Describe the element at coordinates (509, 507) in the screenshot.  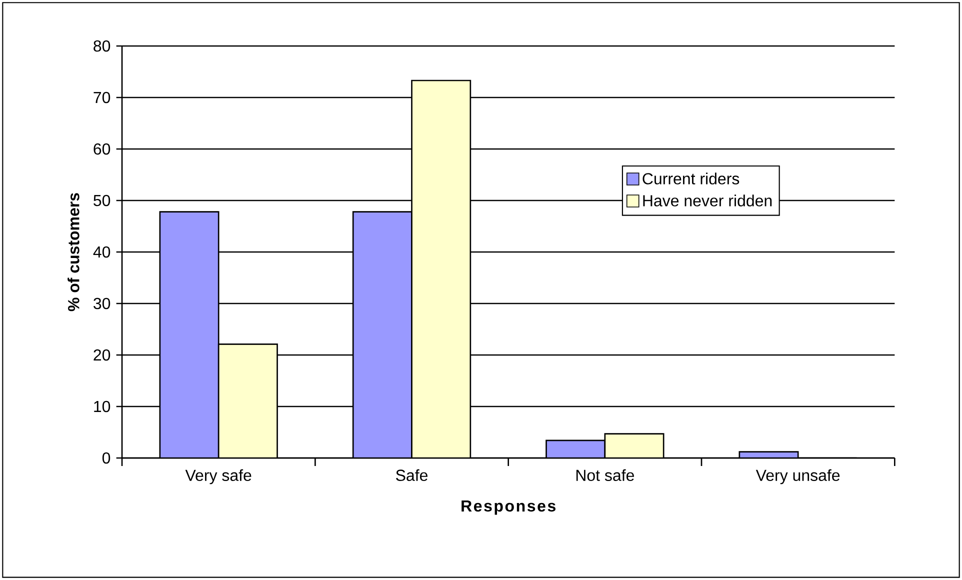
I see `x-axis-title: Responses` at that location.